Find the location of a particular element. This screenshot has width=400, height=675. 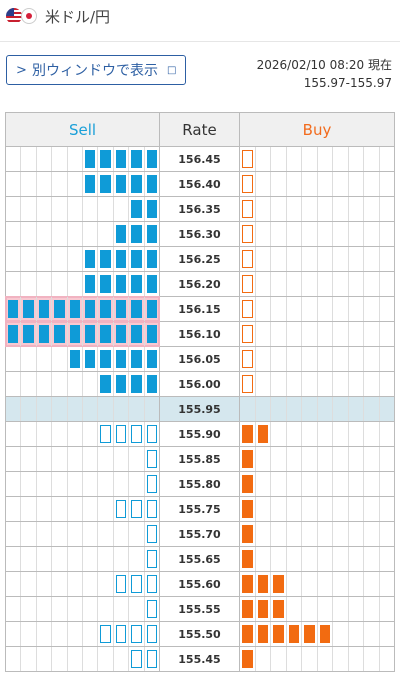

rate-value: 155.85 is located at coordinates (199, 459).